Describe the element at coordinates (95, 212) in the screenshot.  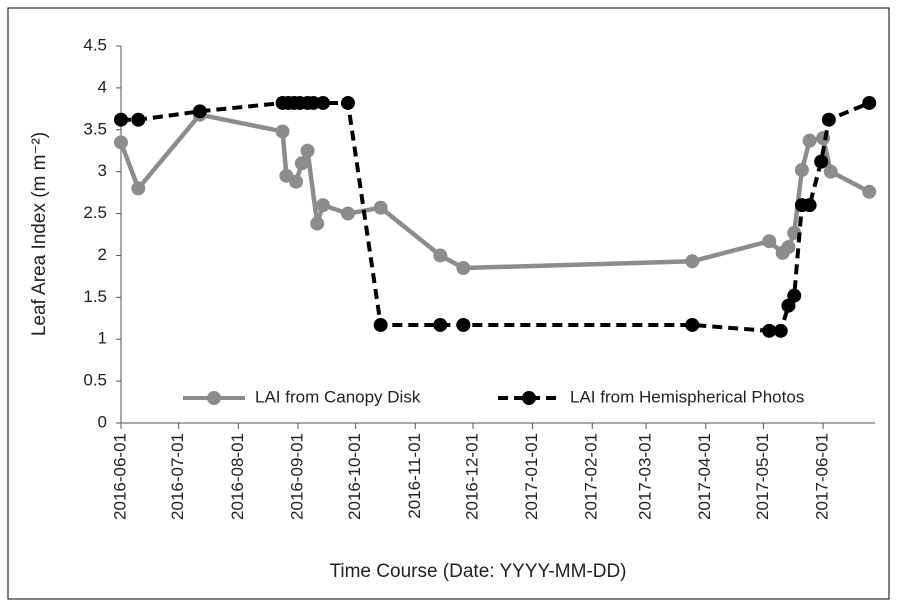
I see `y-tick-label: 2.5` at that location.